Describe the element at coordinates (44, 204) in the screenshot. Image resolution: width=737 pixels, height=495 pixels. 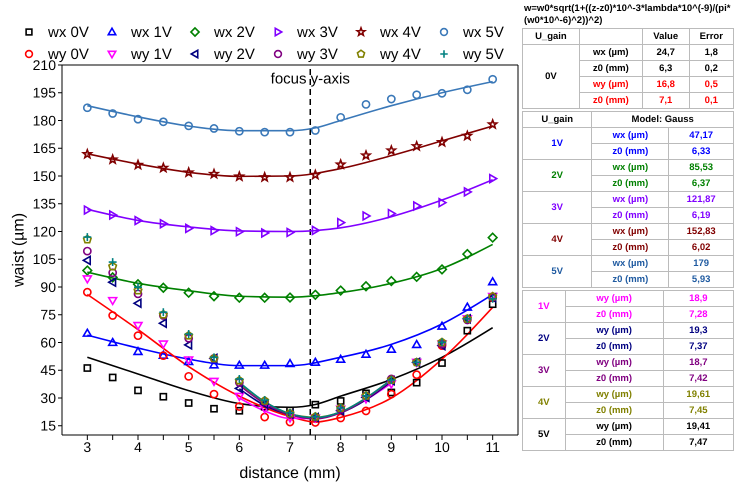
I see `y-tick-label: 135` at that location.